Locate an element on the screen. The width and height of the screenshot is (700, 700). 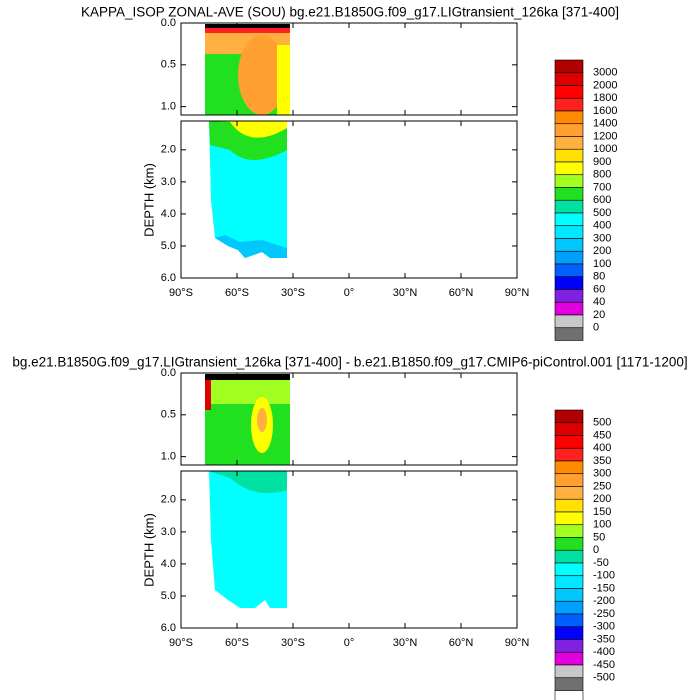
colorbar-label: -450 is located at coordinates (604, 665).